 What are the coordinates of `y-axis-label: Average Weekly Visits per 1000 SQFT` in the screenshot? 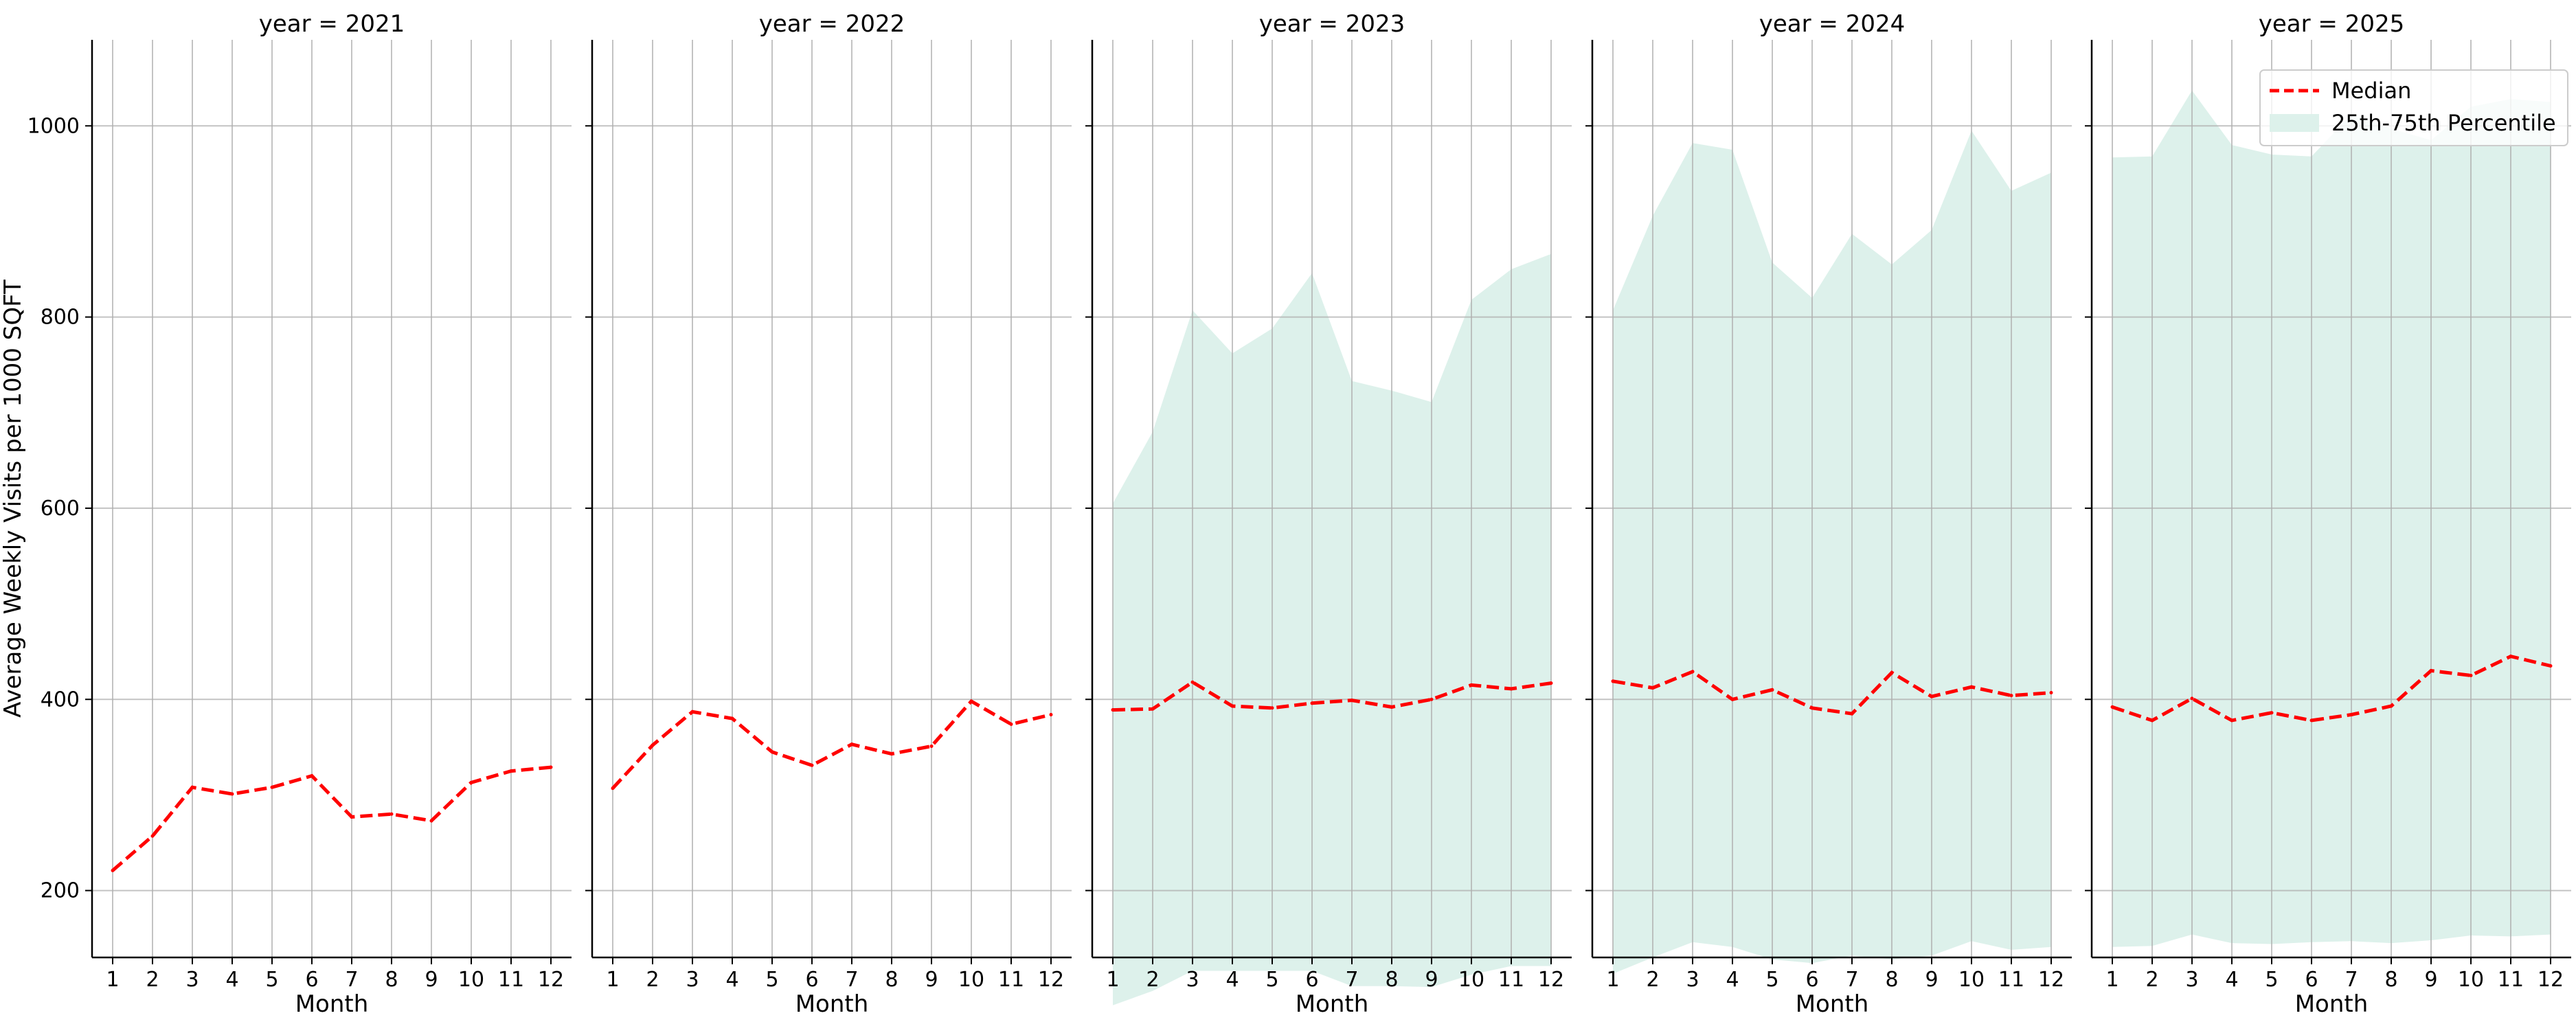 It's located at (13, 499).